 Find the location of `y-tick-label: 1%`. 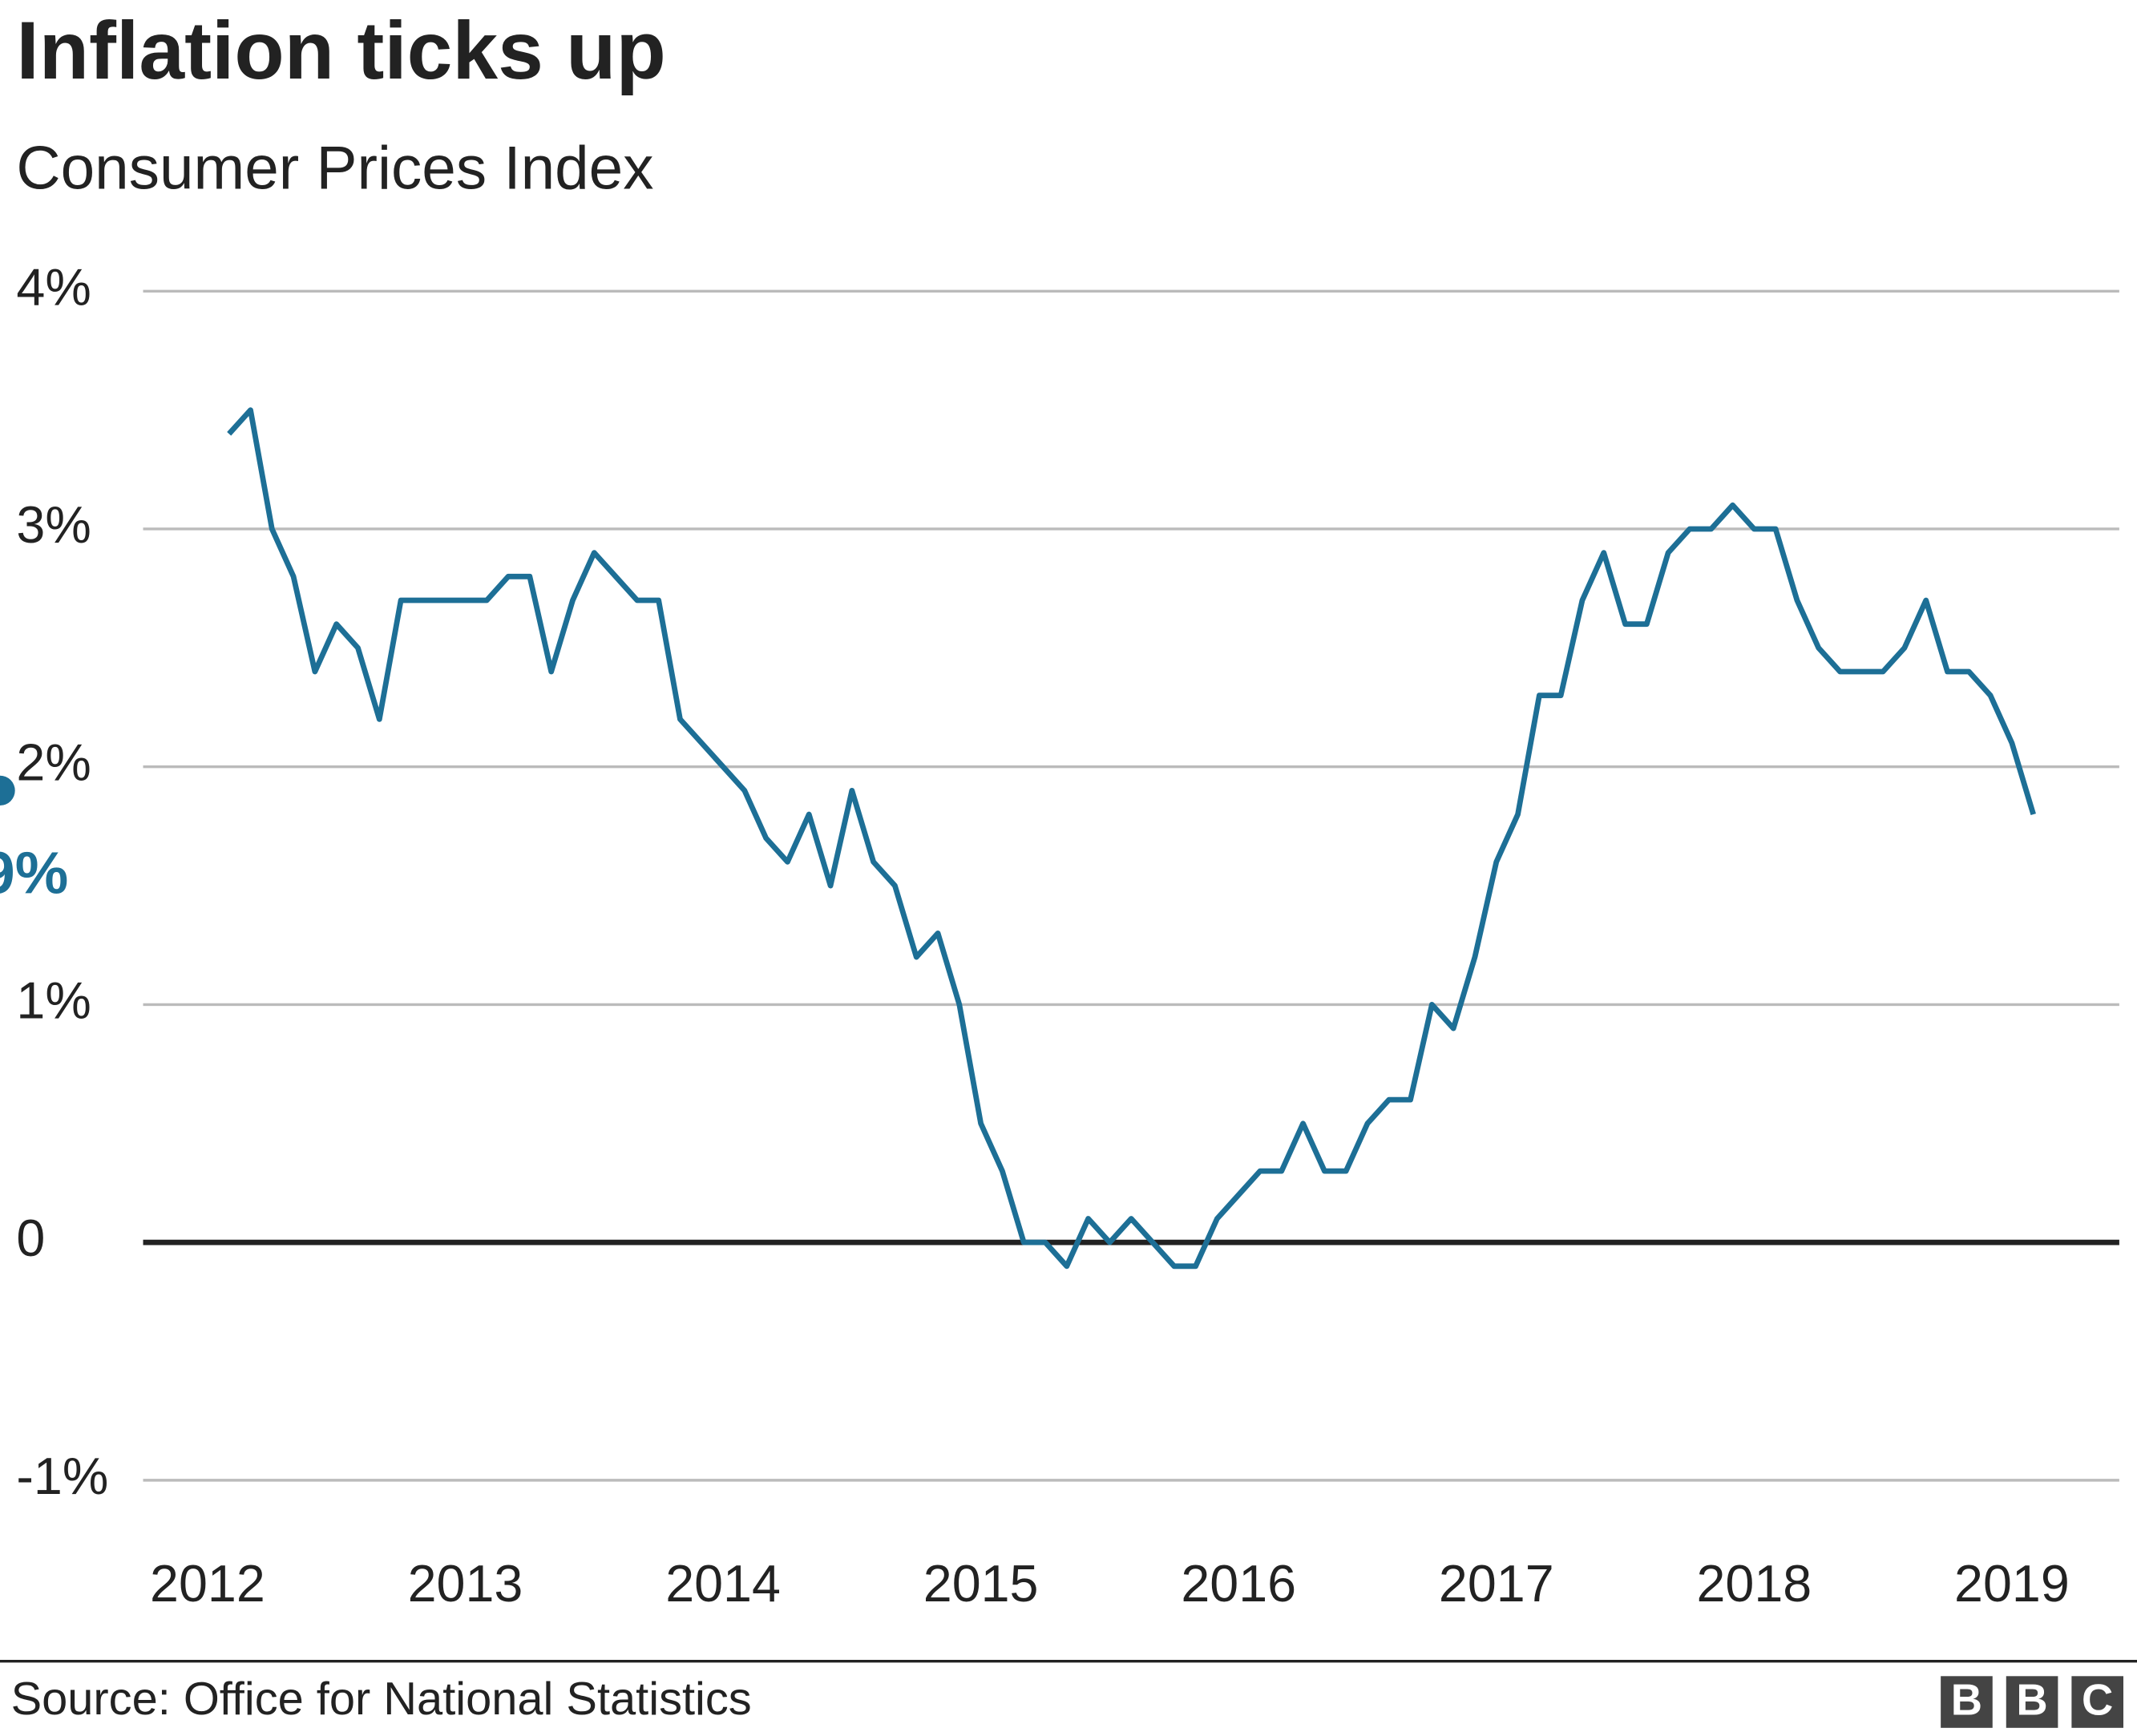

y-tick-label: 1% is located at coordinates (53, 1001).